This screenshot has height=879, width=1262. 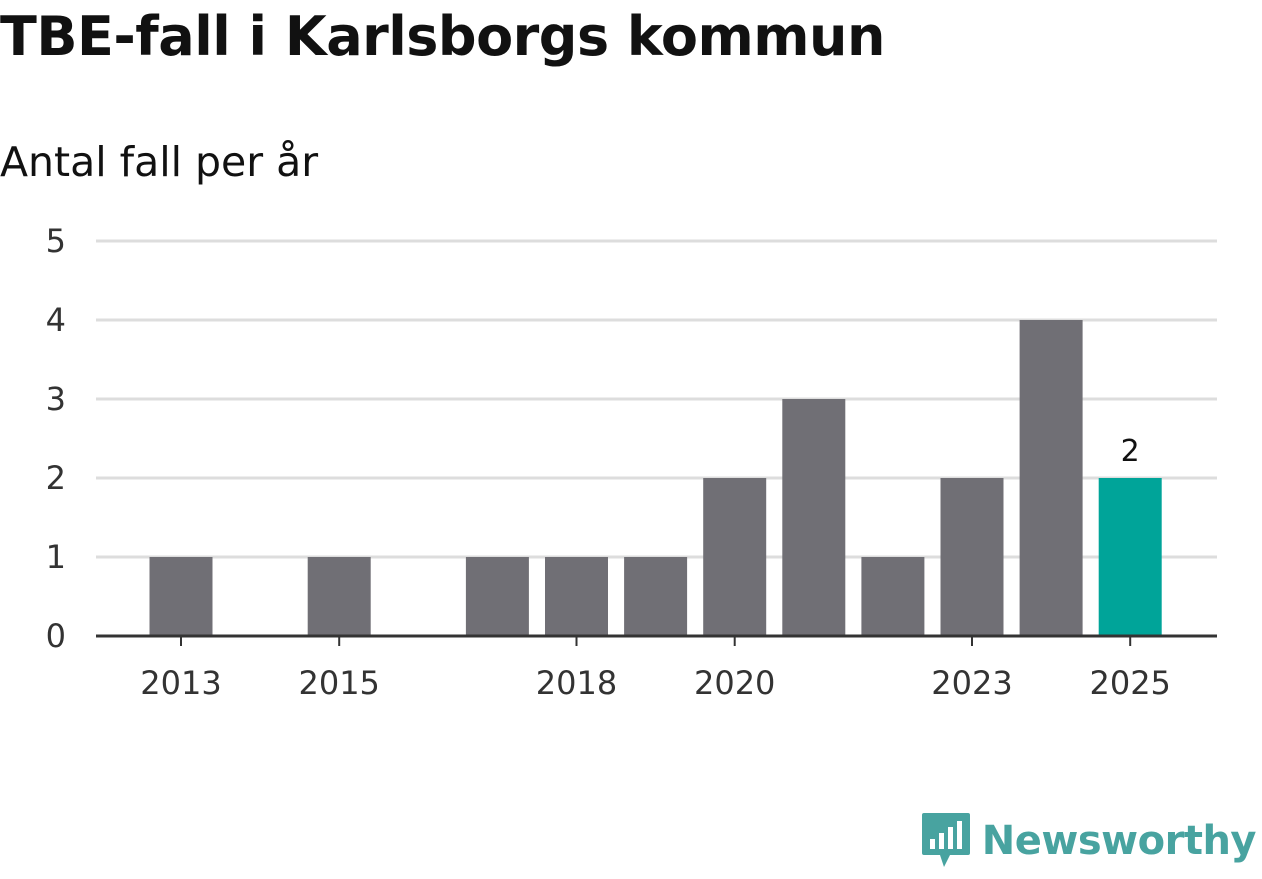 I want to click on y-tick-label: 5, so click(x=56, y=241).